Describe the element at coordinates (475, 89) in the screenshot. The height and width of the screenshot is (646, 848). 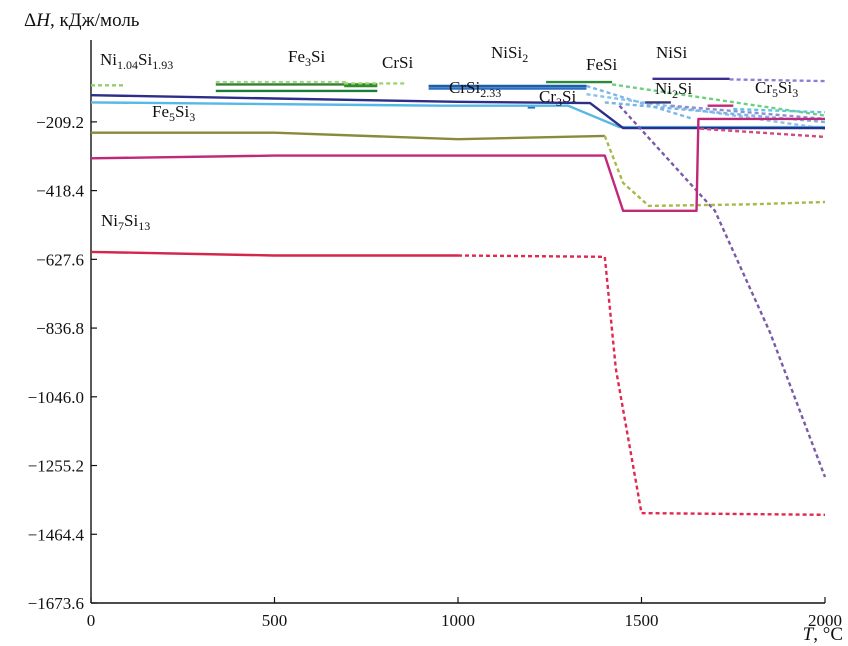
I see `series-label-crsi2-33: CrSi2.33` at that location.